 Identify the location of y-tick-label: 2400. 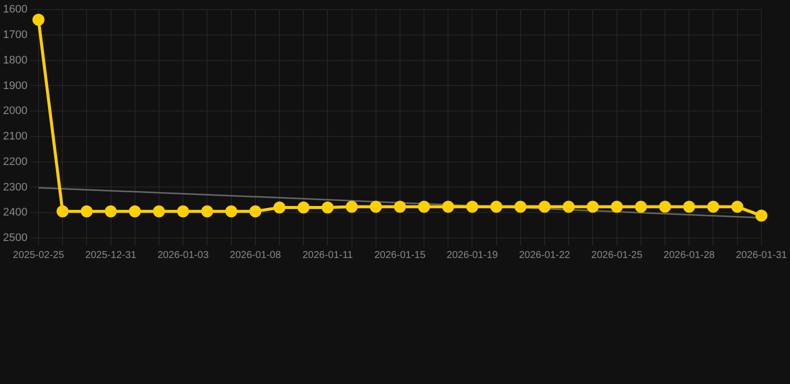
(15, 212).